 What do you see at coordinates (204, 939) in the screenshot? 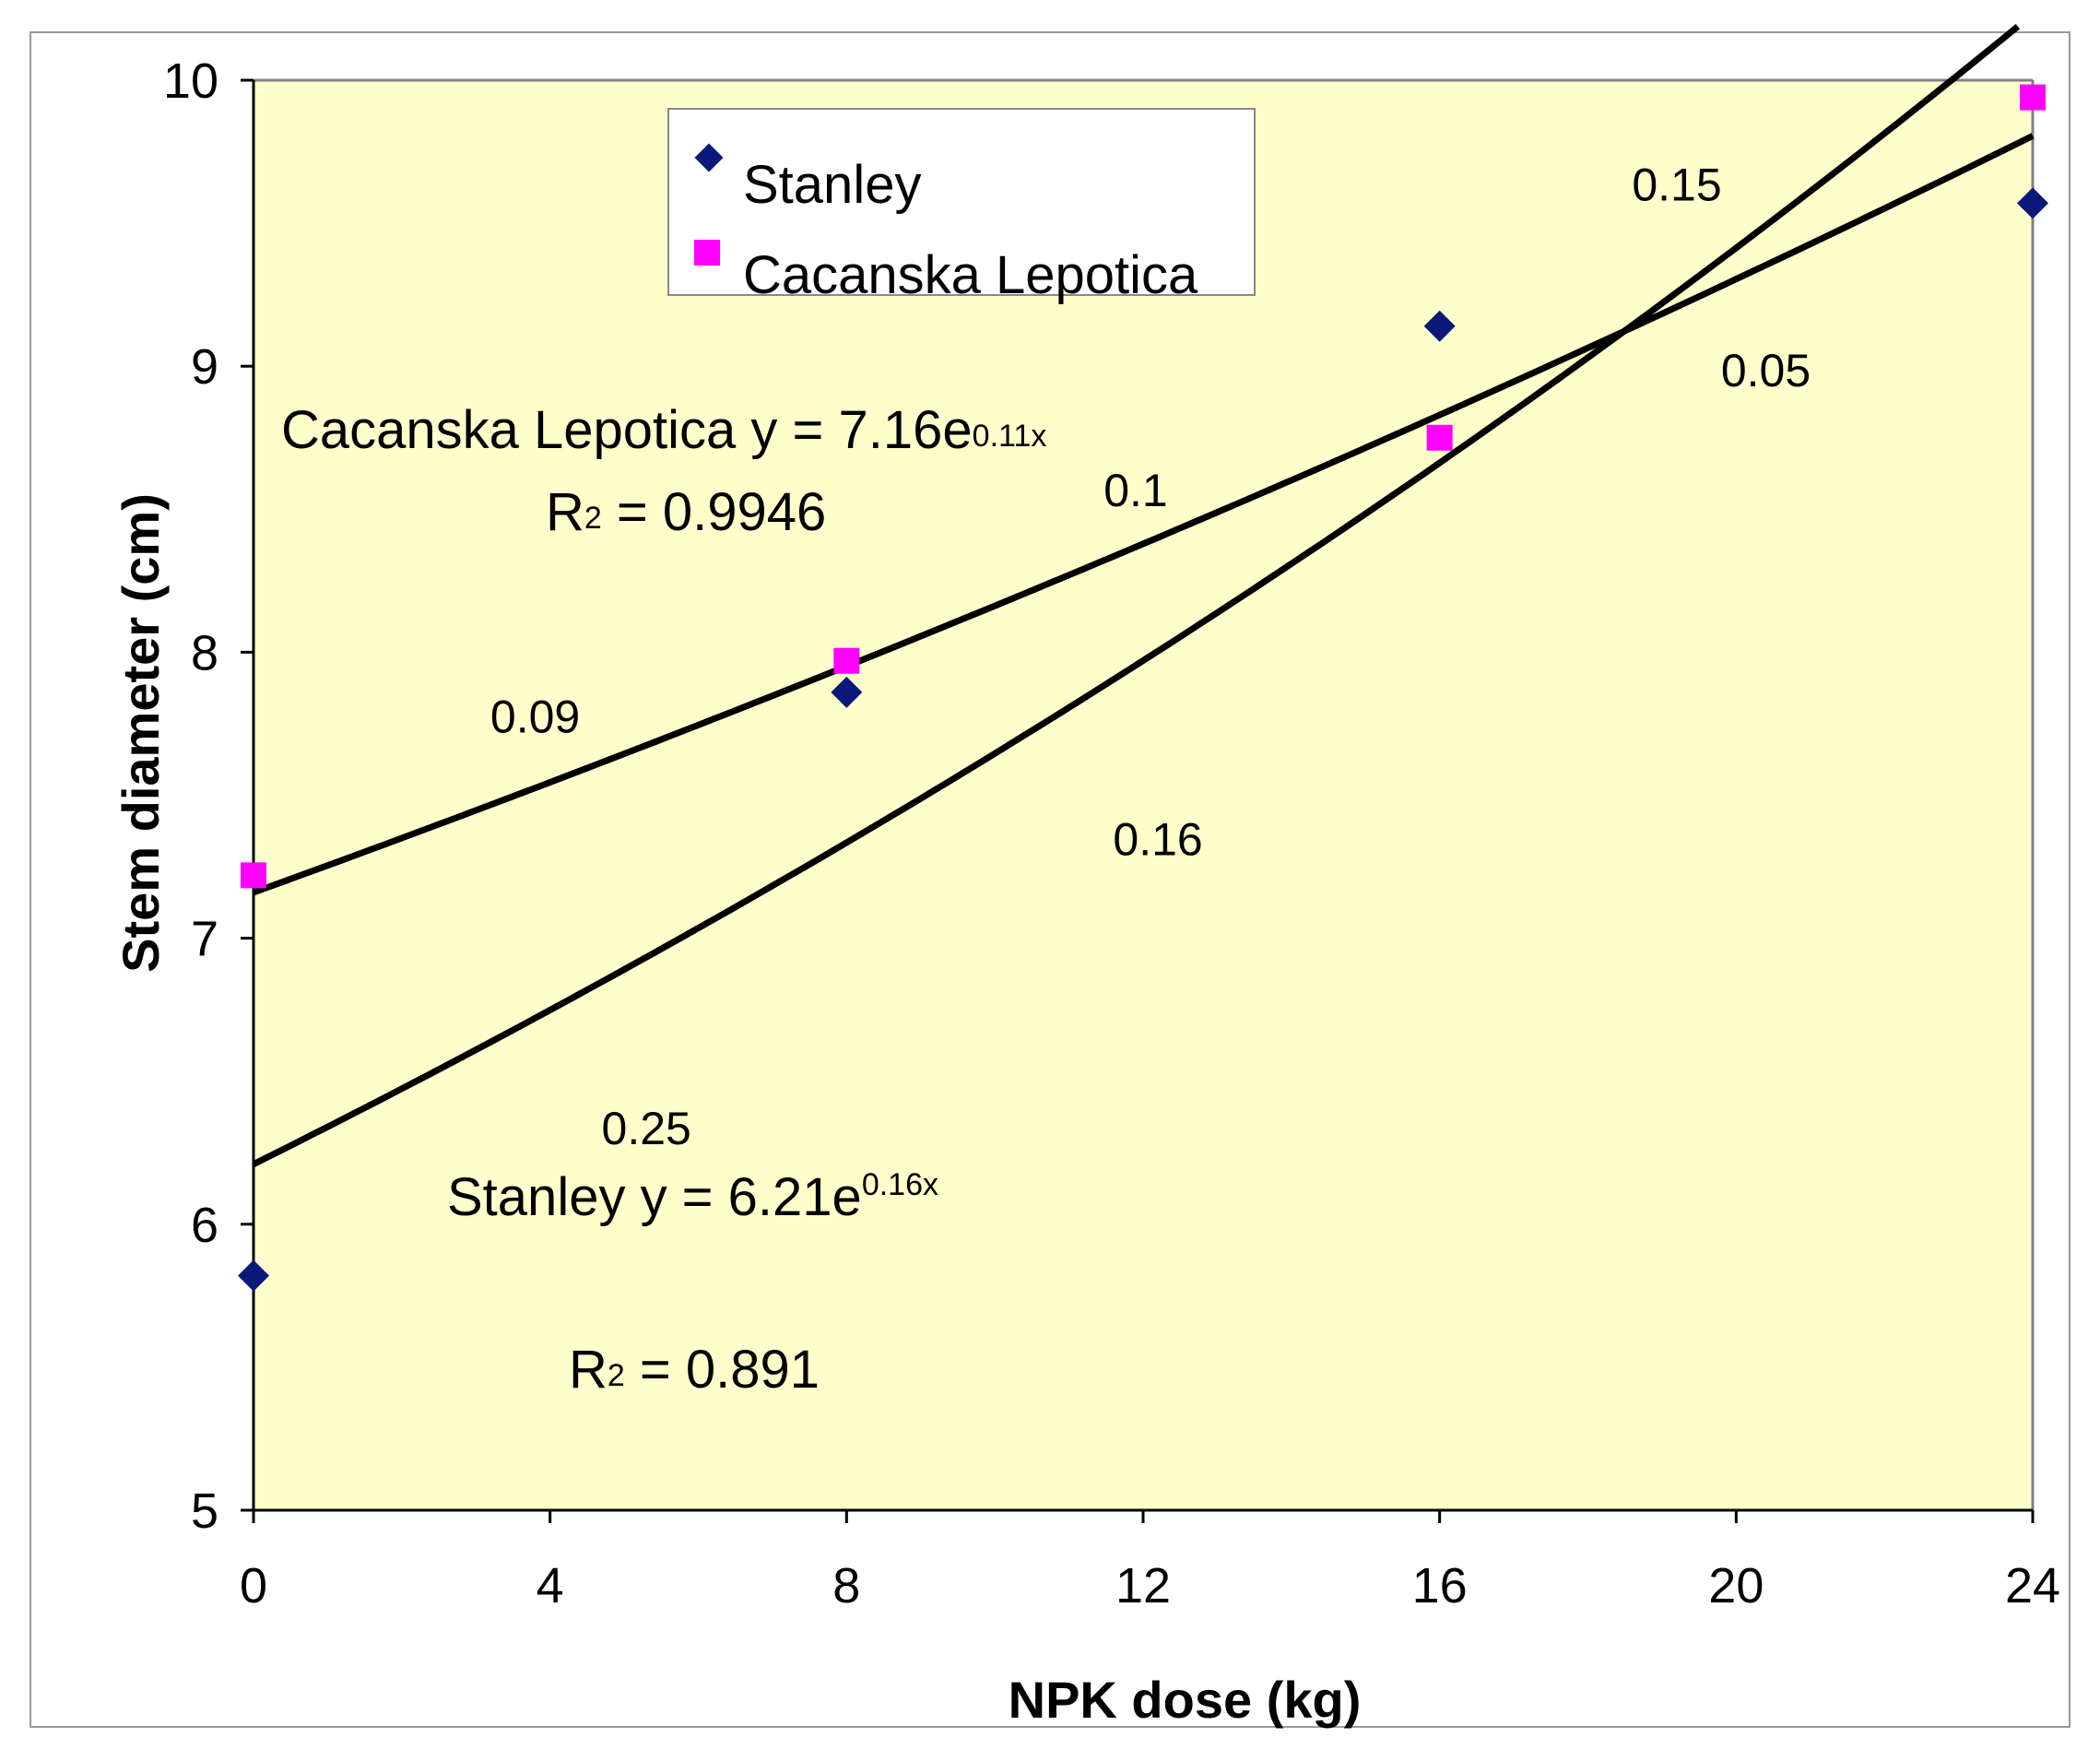
I see `y-tick-label: 7` at bounding box center [204, 939].